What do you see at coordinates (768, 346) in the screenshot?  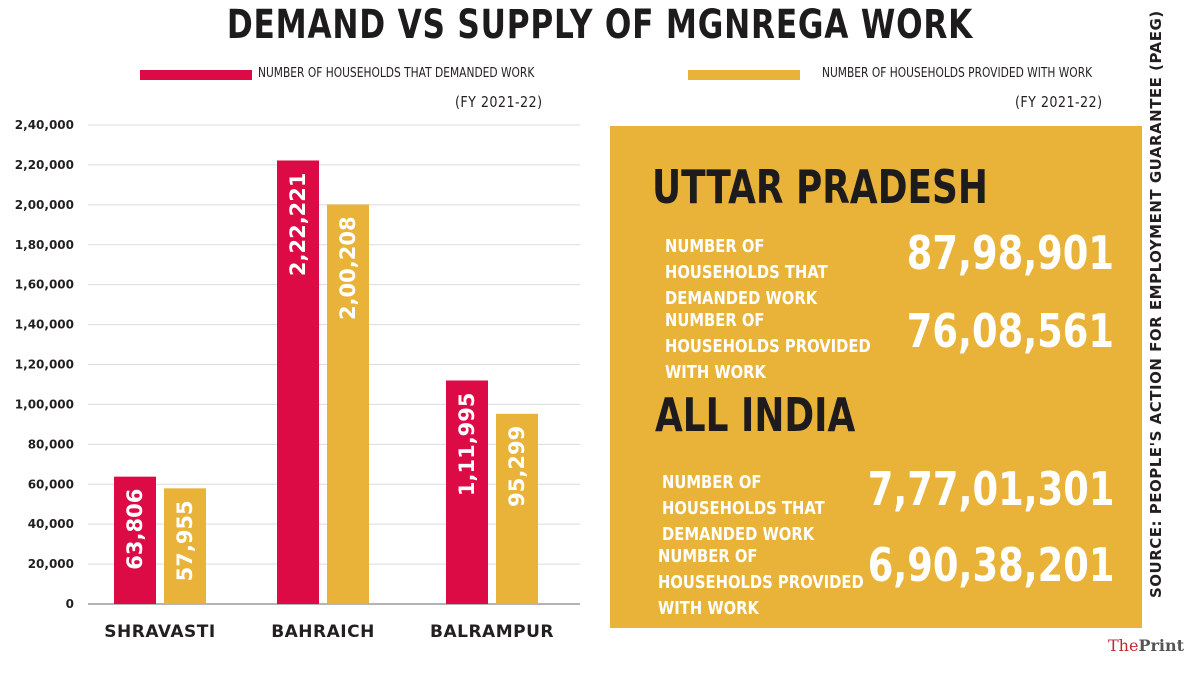 I see `up-provided-label: NUMBER OF HOUSEHOLDS PROVIDED WITH WORK` at bounding box center [768, 346].